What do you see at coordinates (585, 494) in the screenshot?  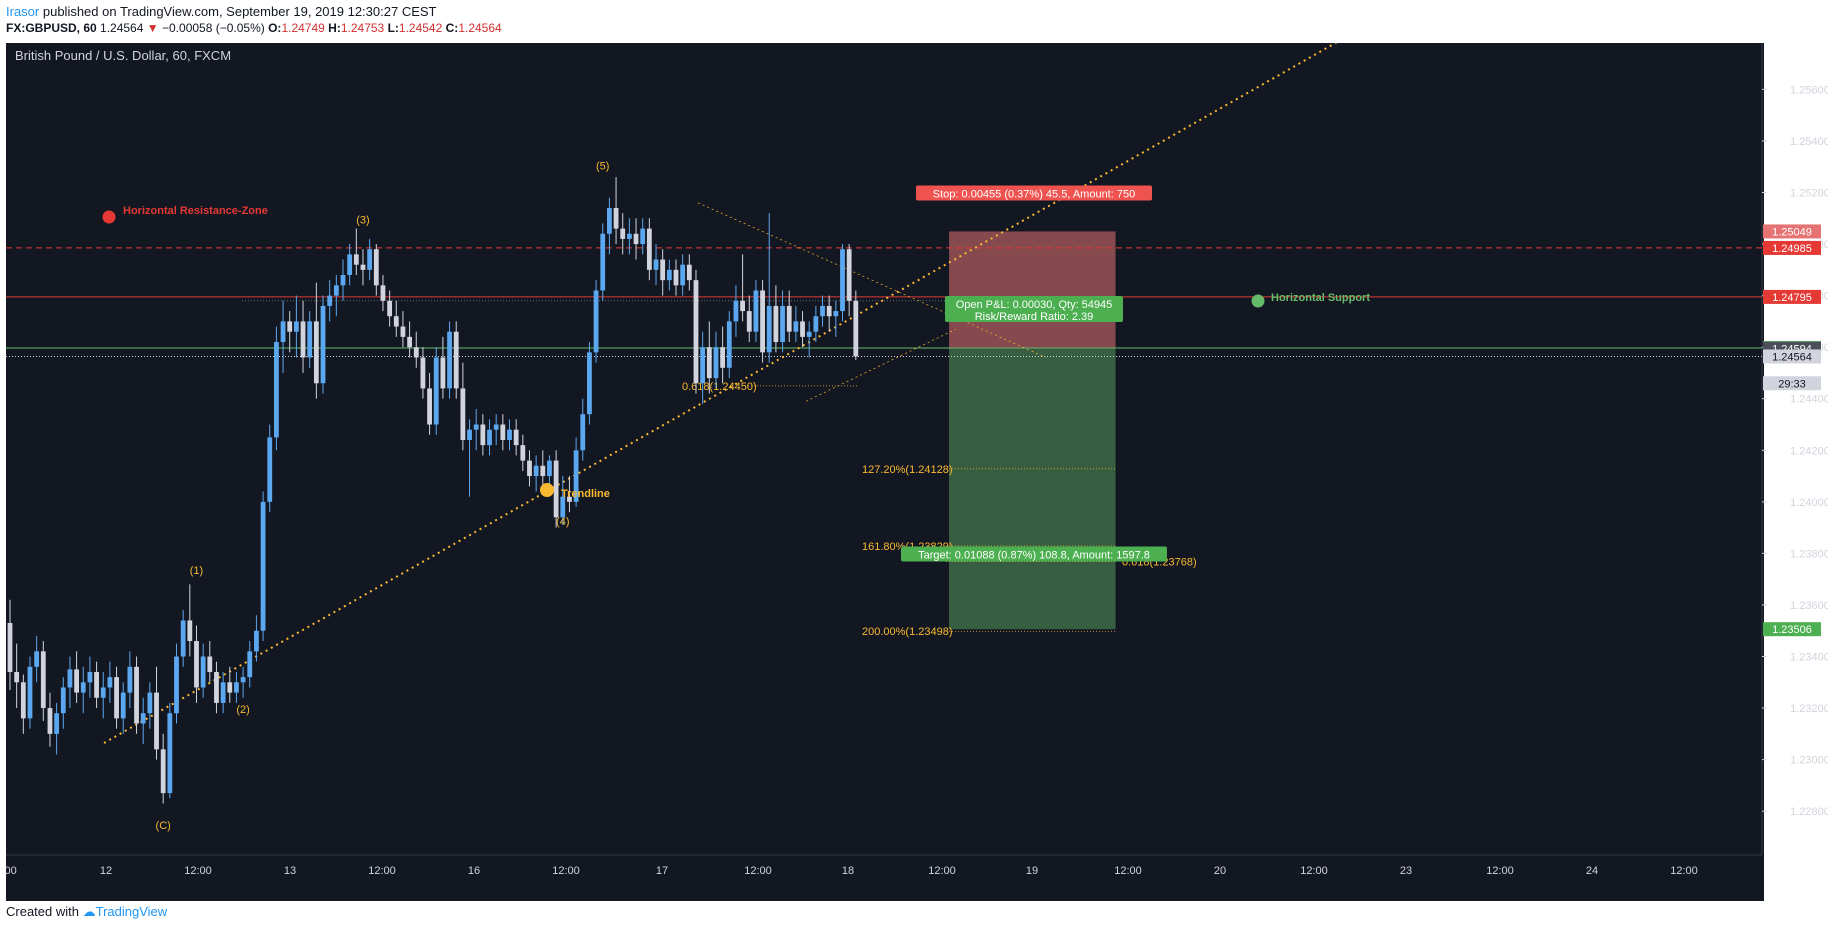 I see `trendline-label: Trendline` at bounding box center [585, 494].